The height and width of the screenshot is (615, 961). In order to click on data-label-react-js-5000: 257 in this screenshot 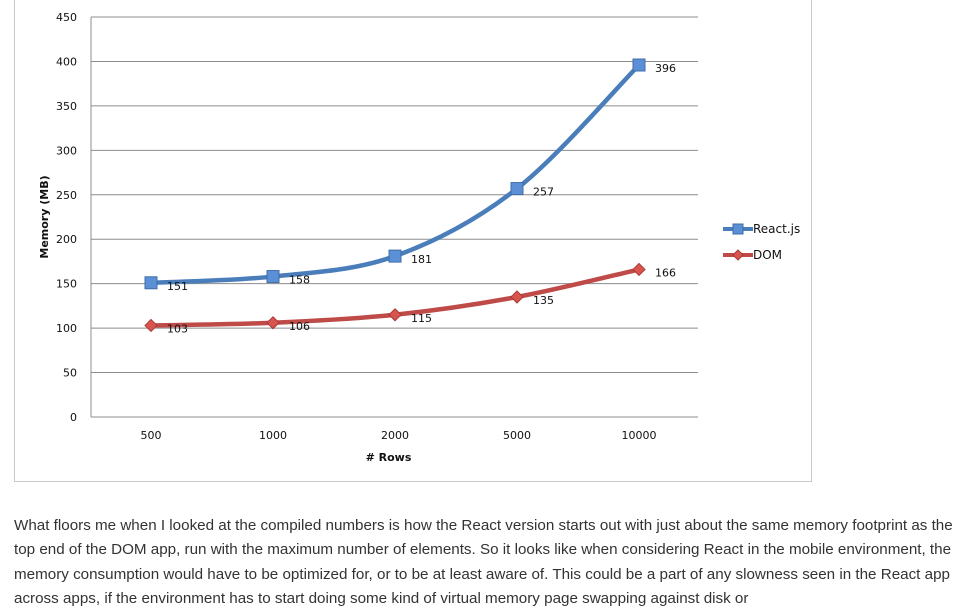, I will do `click(543, 192)`.